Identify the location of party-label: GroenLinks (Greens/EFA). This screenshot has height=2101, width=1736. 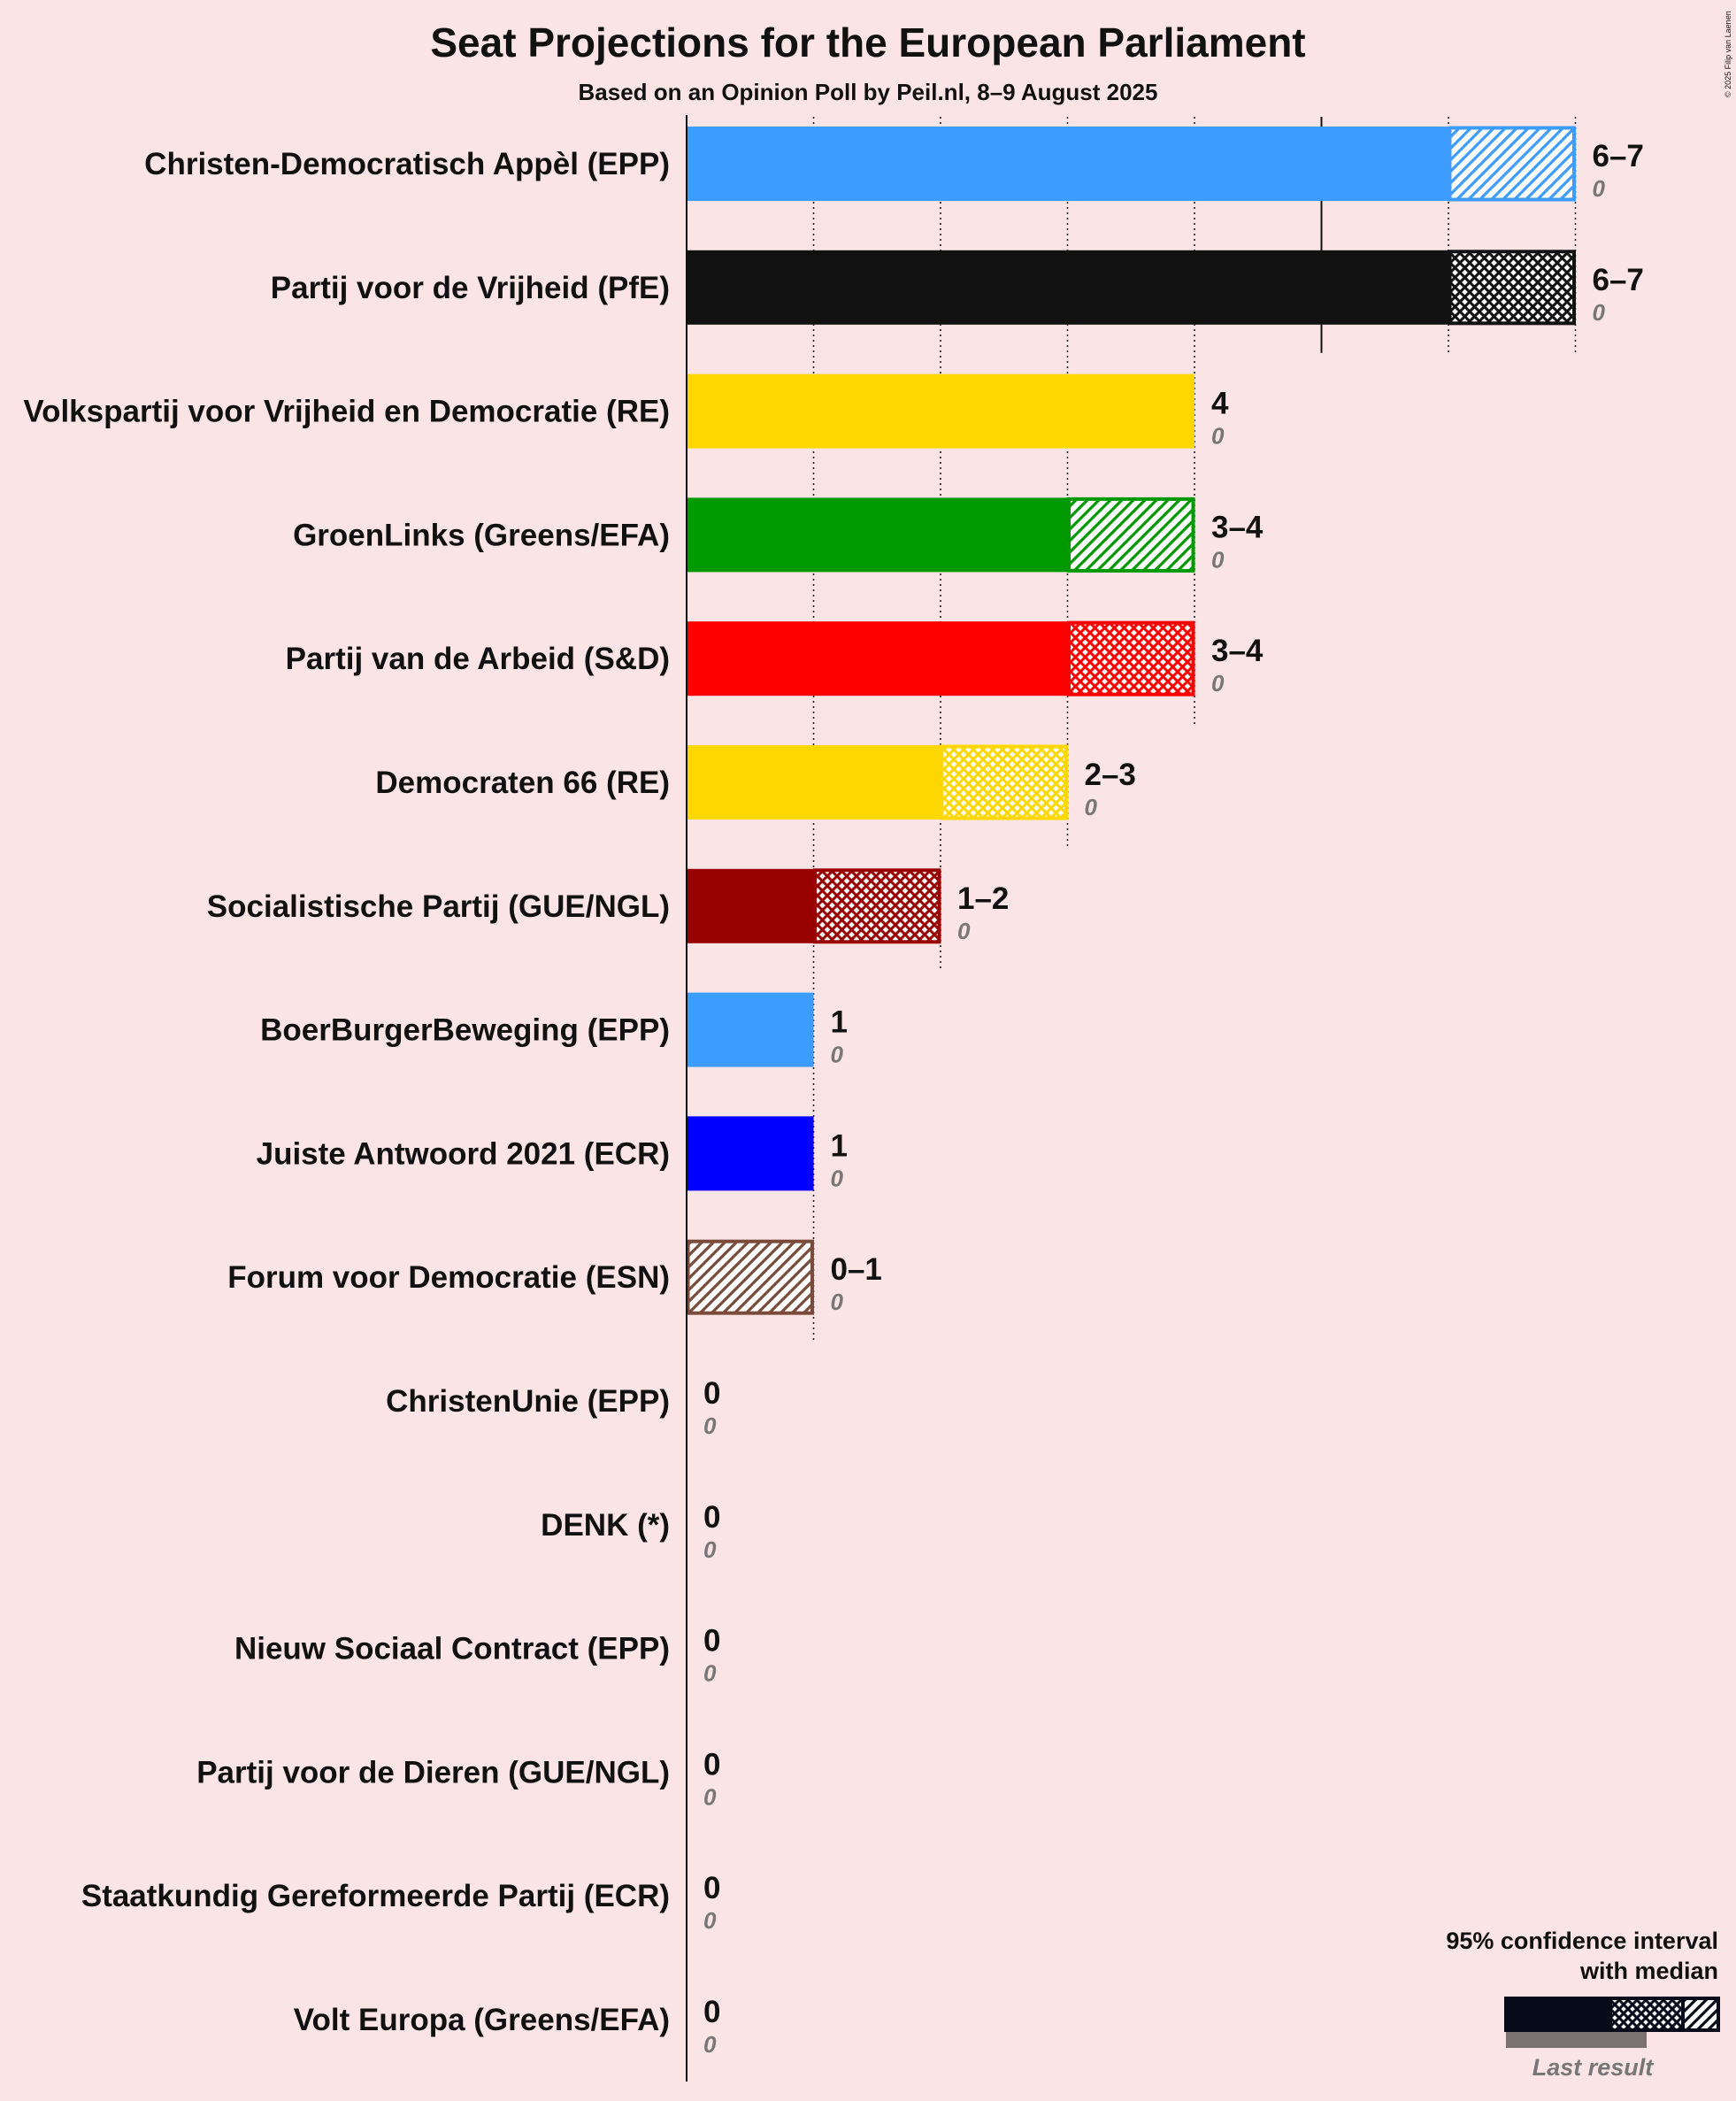
(482, 535).